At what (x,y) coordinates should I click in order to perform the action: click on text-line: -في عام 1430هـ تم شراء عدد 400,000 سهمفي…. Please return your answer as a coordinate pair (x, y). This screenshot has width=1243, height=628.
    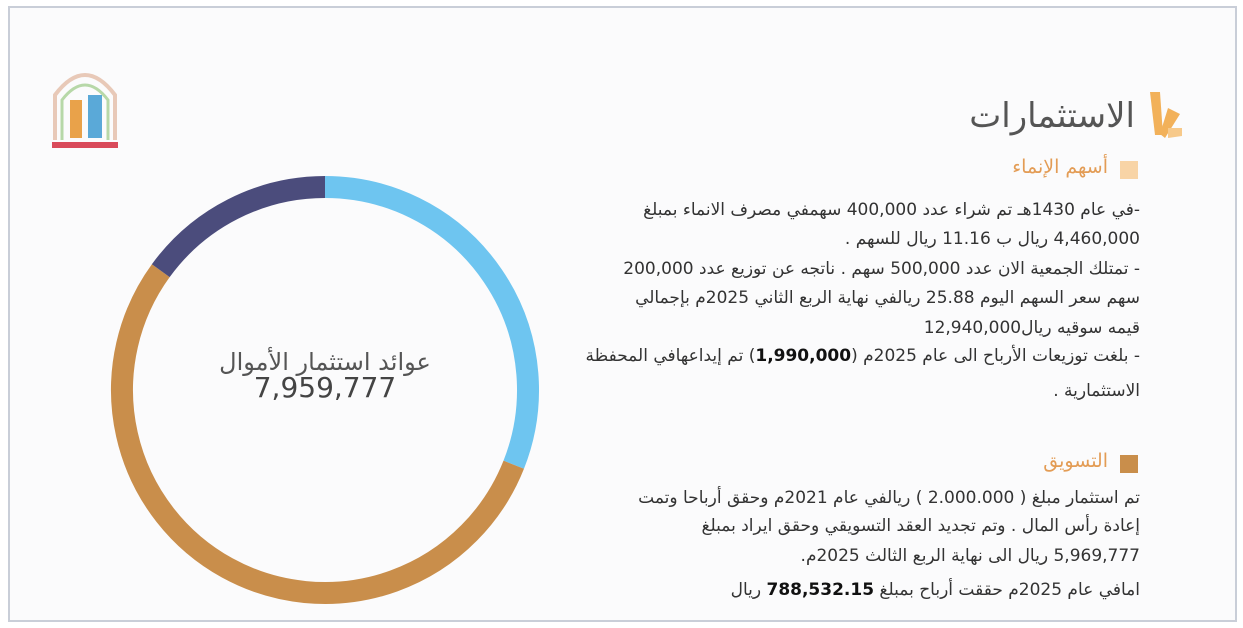
    Looking at the image, I should click on (891, 210).